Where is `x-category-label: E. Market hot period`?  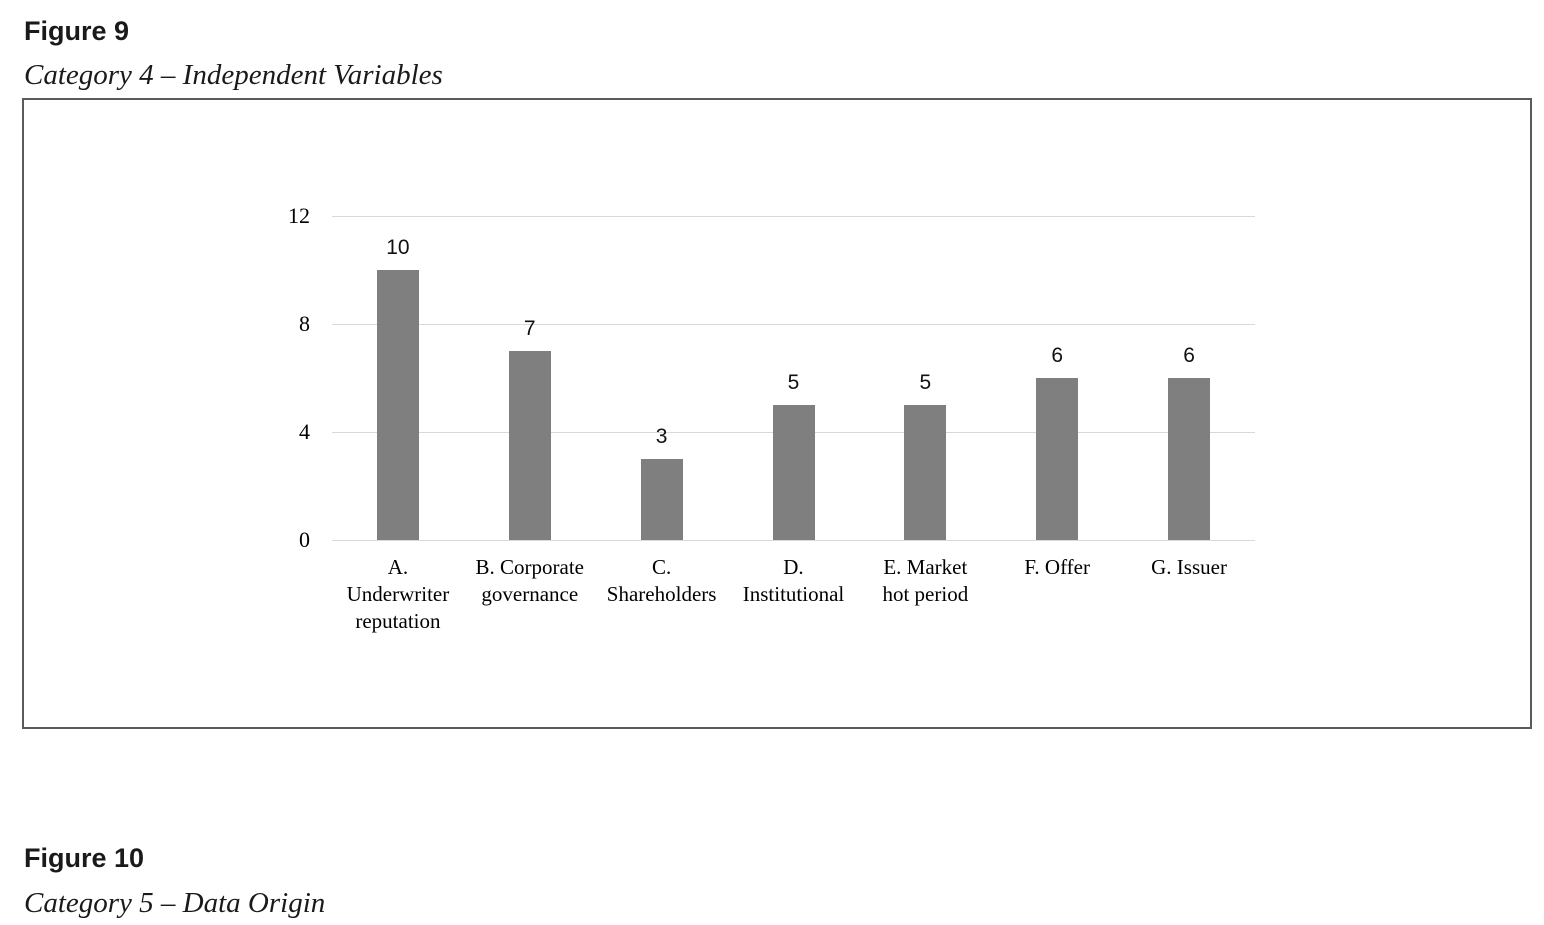 x-category-label: E. Market hot period is located at coordinates (925, 580).